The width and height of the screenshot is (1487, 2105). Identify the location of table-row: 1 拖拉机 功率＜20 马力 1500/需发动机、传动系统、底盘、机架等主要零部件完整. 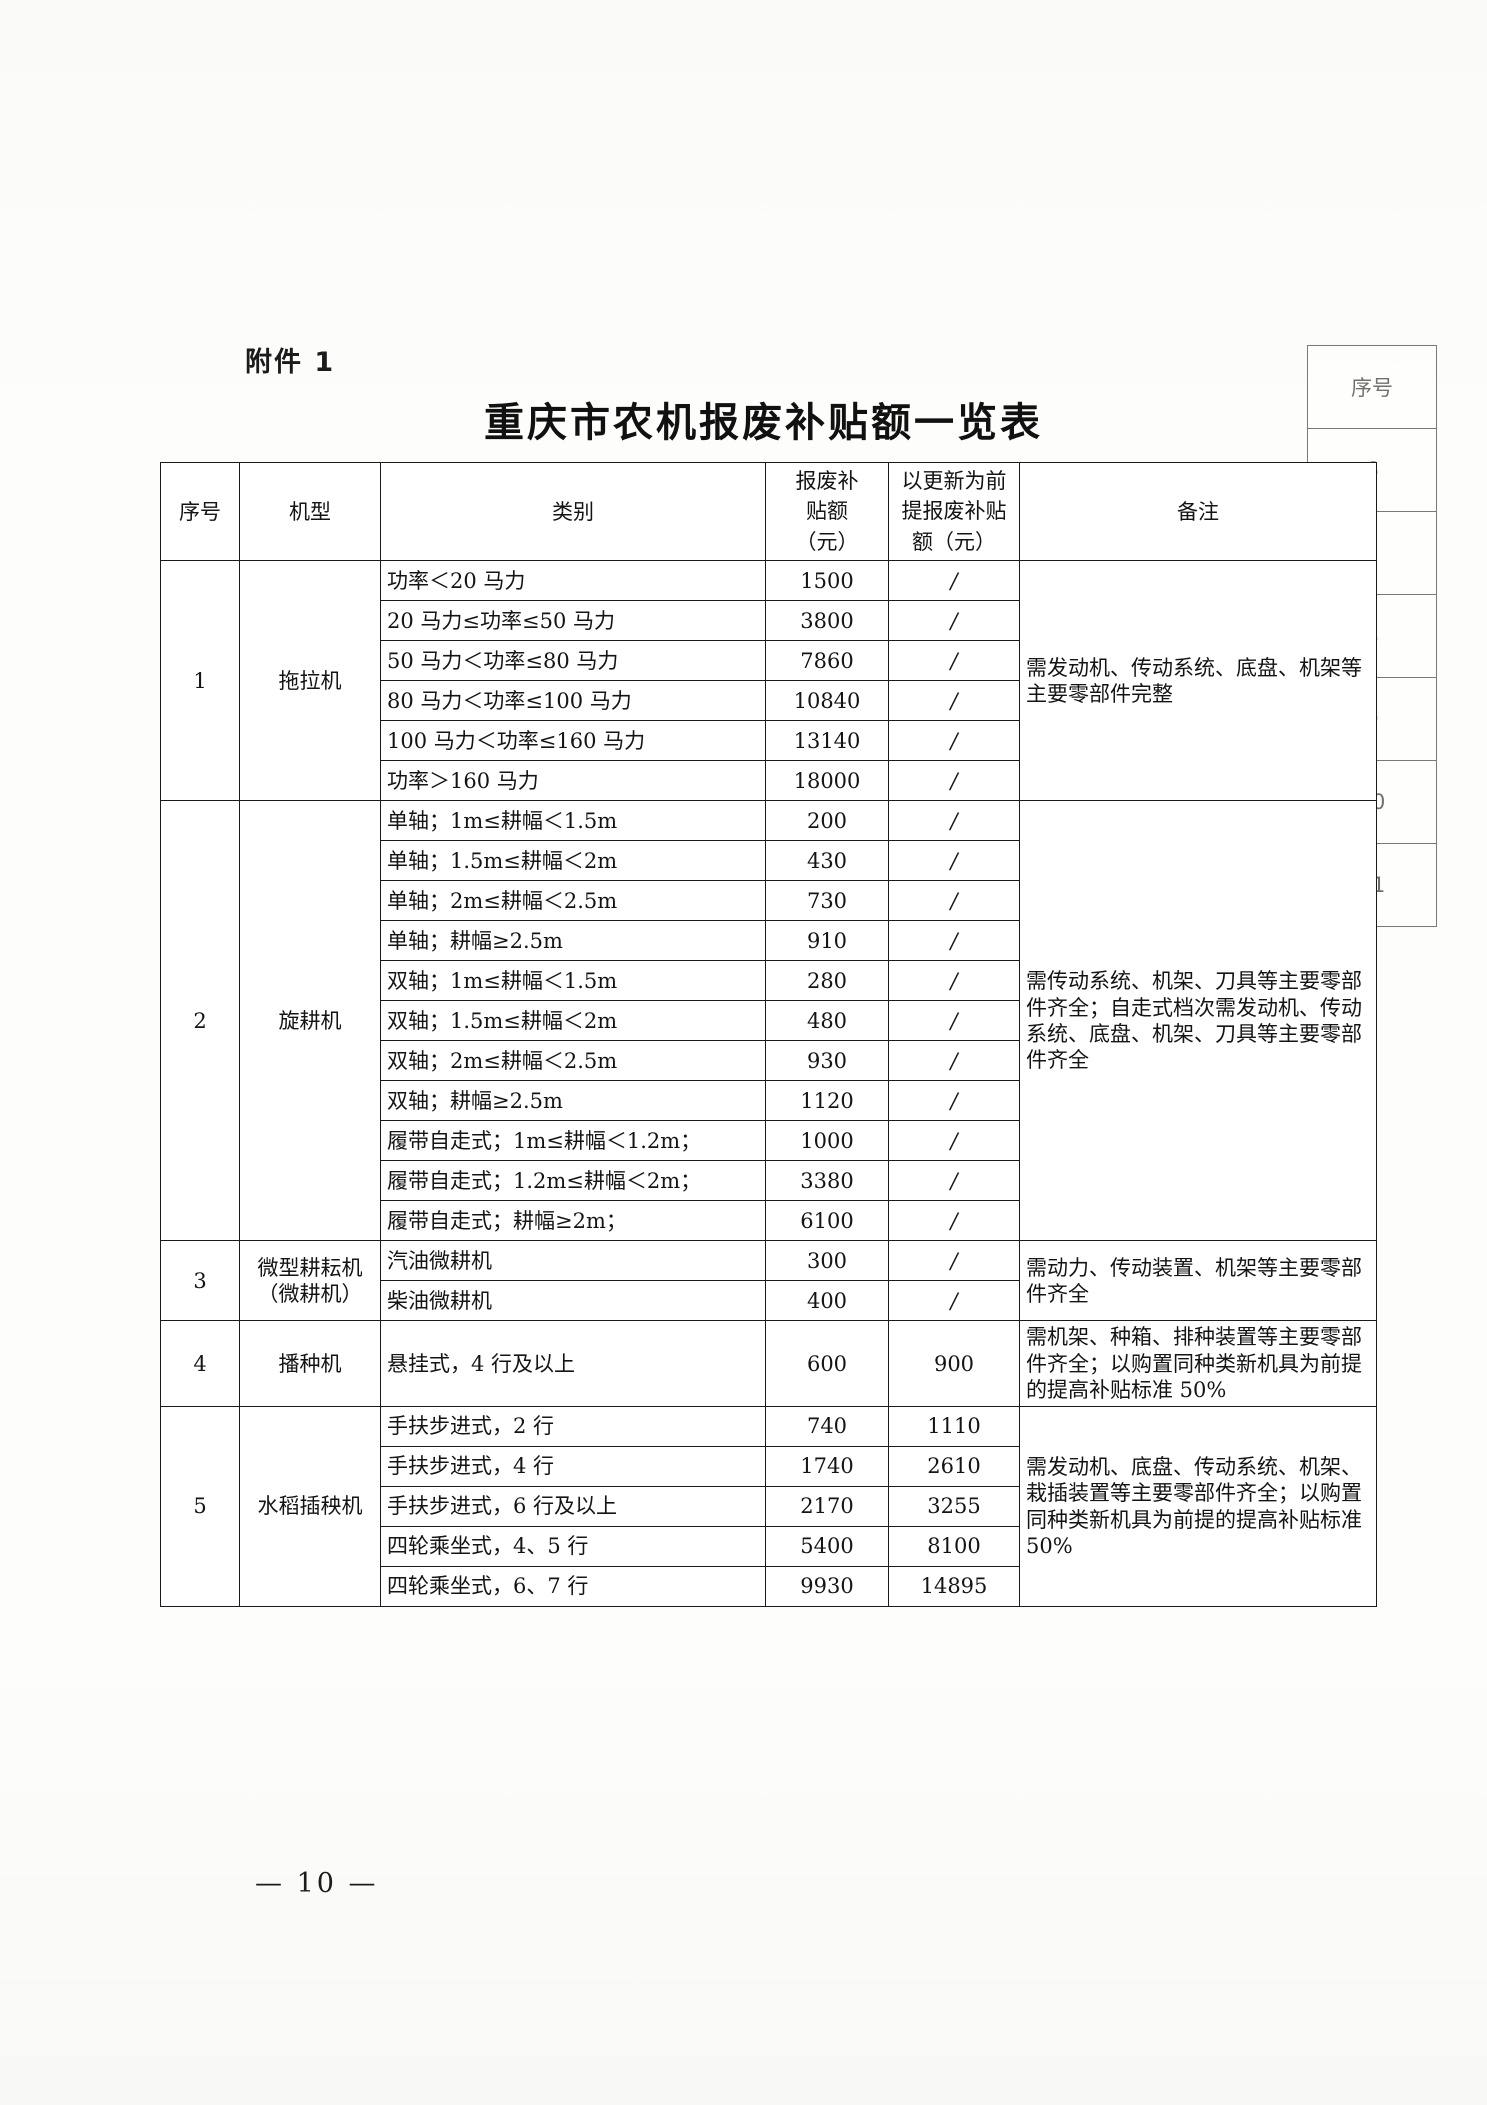
(768, 681).